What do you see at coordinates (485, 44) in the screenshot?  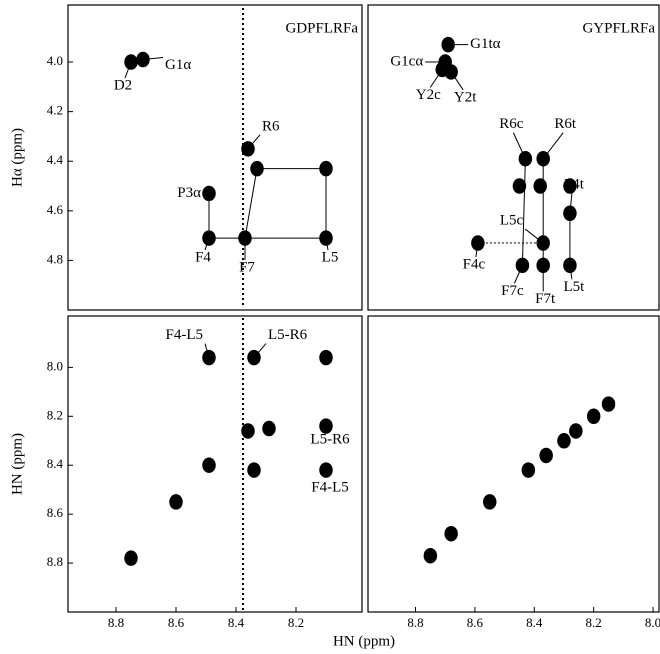 I see `peak-label: G1tα` at bounding box center [485, 44].